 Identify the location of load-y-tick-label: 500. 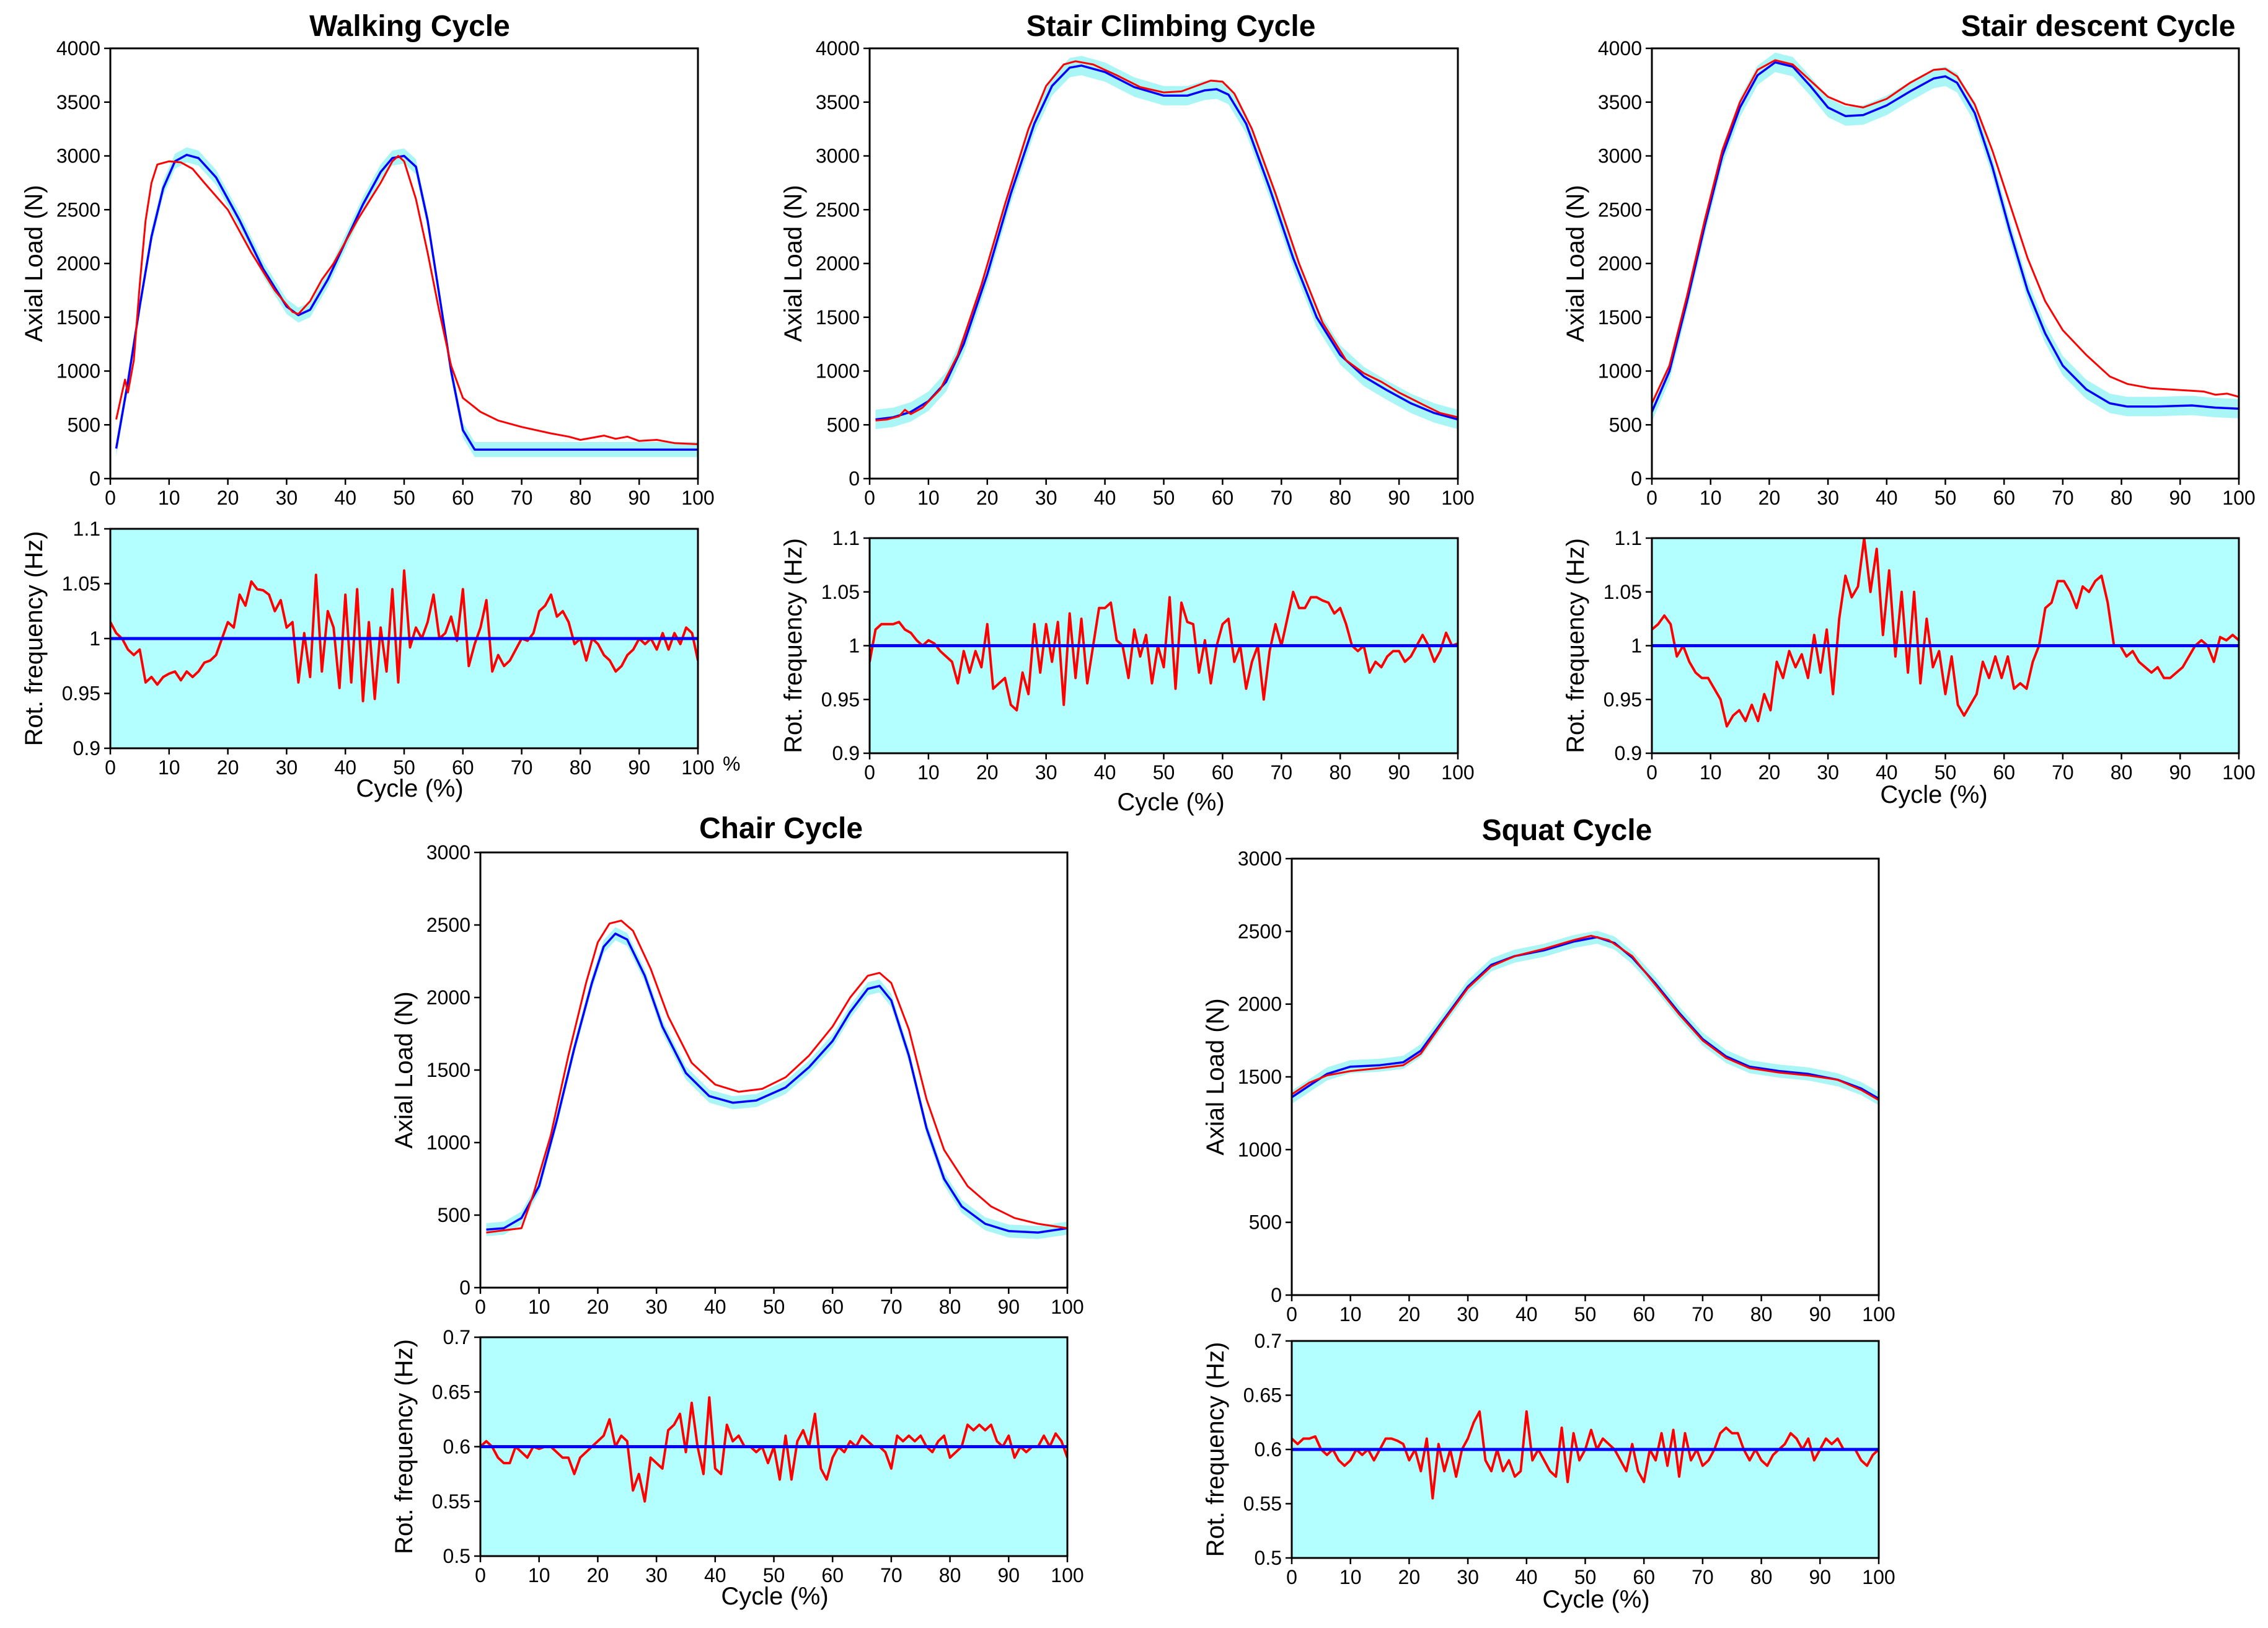
(454, 1215).